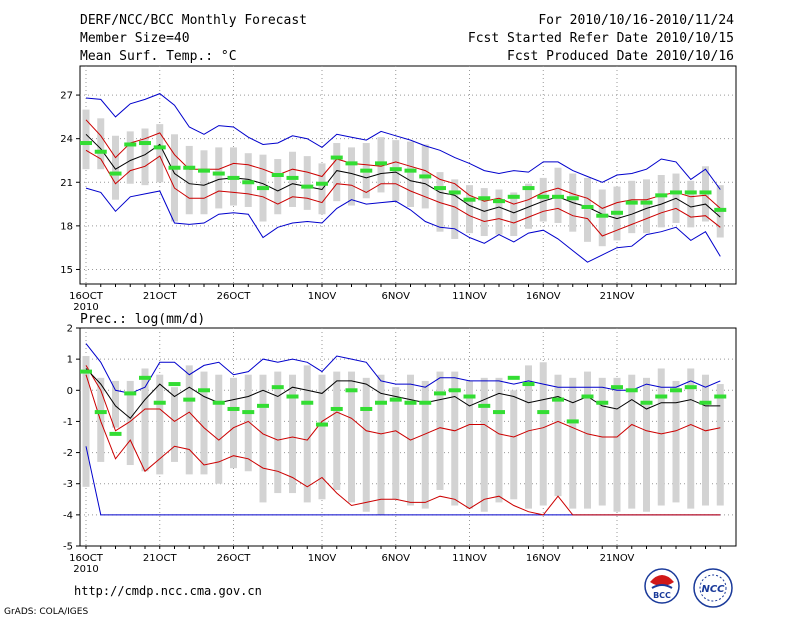 This screenshot has height=618, width=800. What do you see at coordinates (66, 96) in the screenshot?
I see `temp-ytick-label: 27` at bounding box center [66, 96].